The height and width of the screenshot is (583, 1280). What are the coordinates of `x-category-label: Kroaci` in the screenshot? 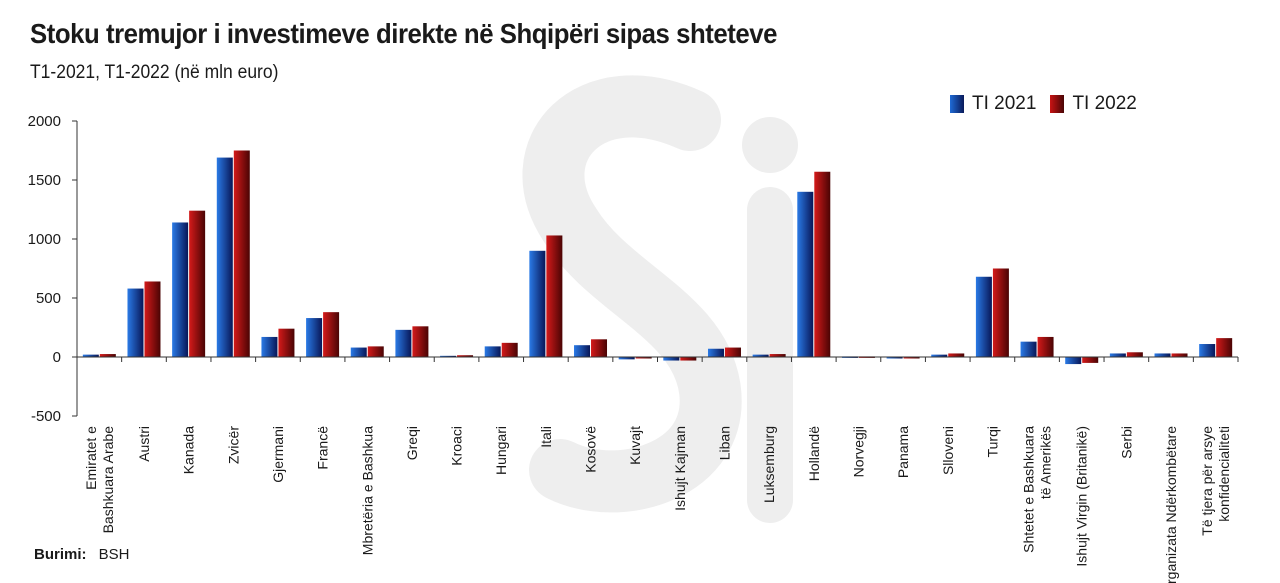 It's located at (457, 446).